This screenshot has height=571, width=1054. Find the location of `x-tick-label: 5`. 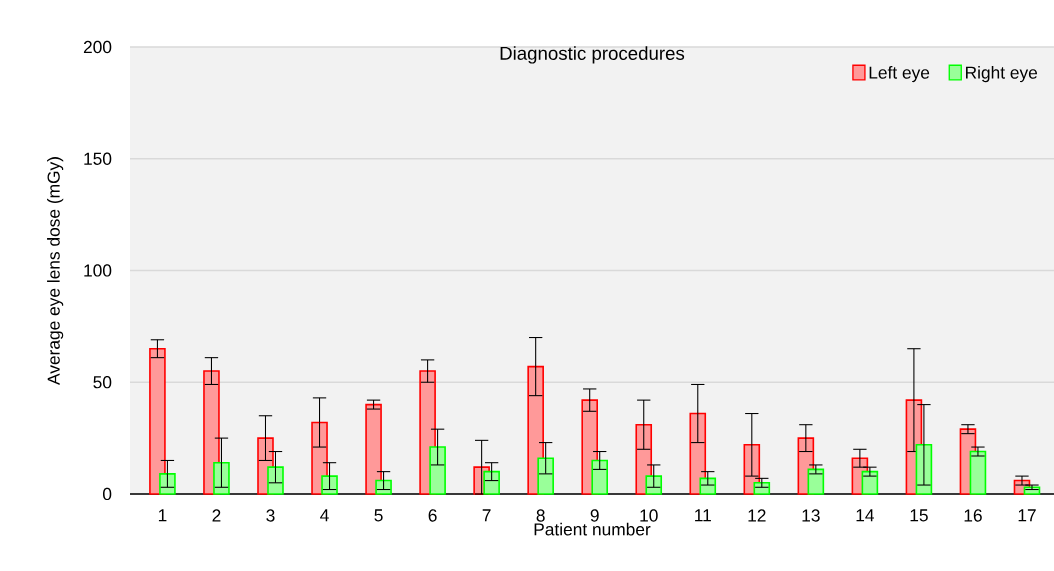

x-tick-label: 5 is located at coordinates (378, 515).